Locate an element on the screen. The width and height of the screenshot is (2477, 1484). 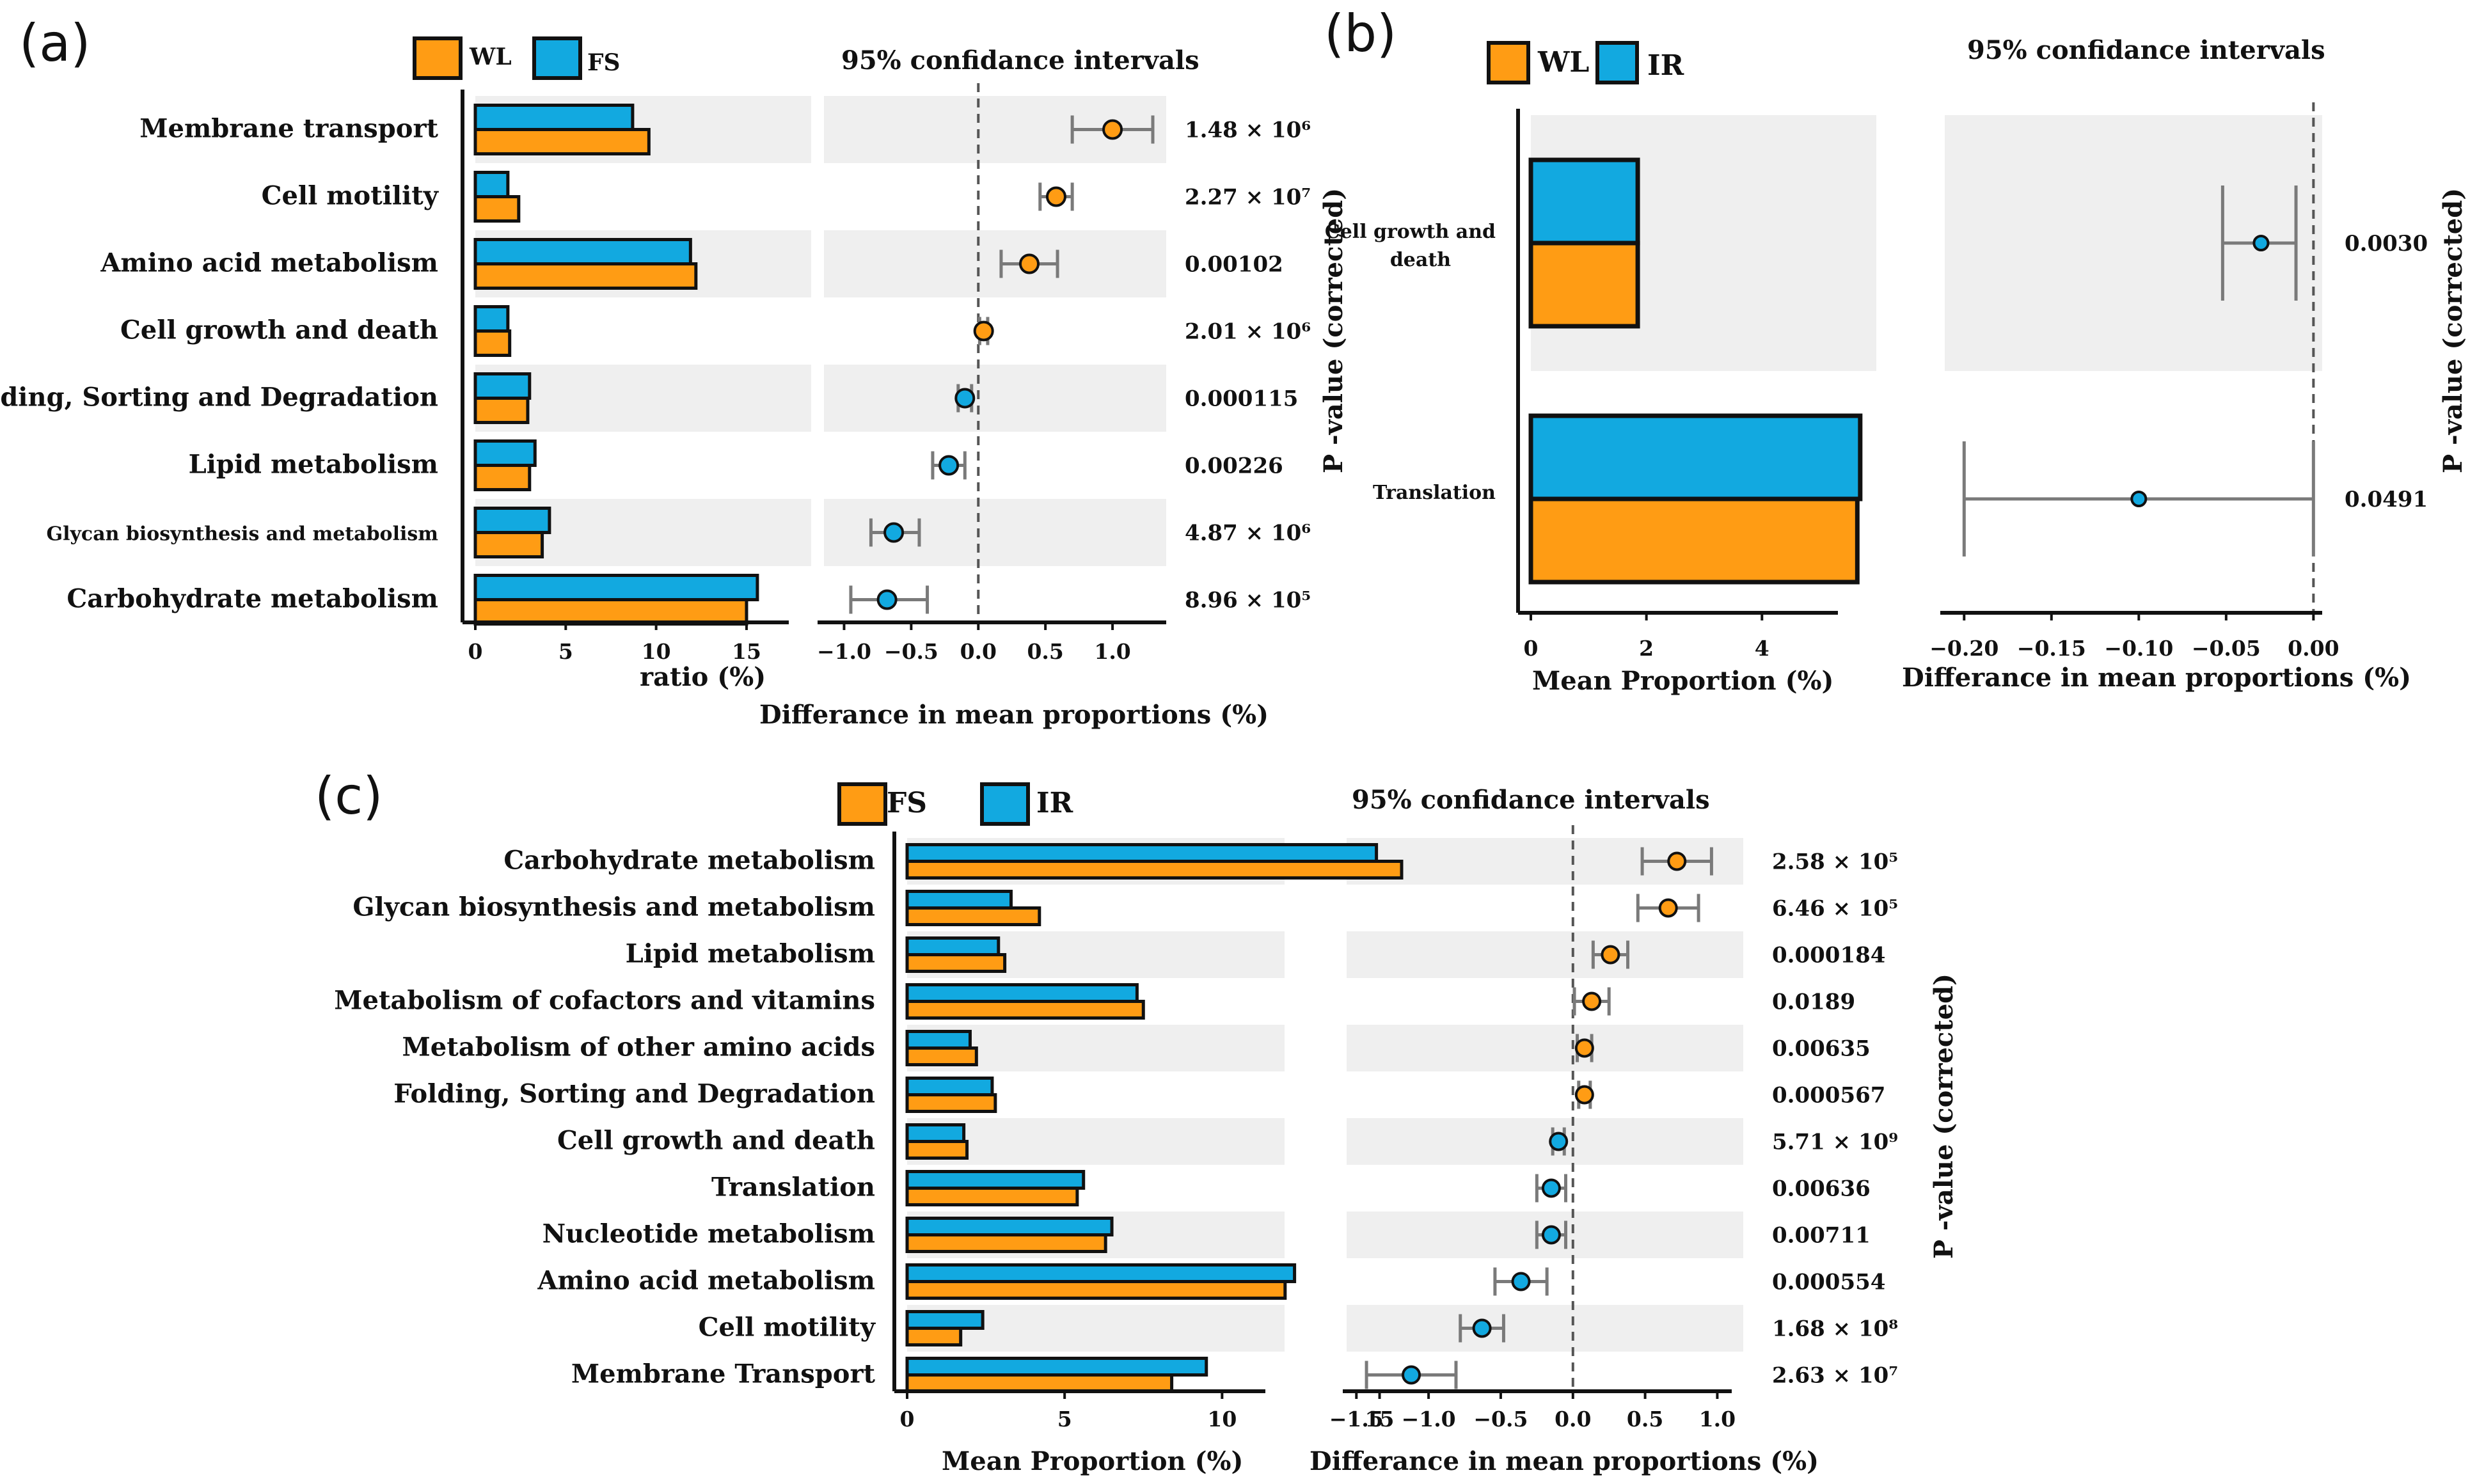
legend-swatch-ir-c is located at coordinates (1005, 804).